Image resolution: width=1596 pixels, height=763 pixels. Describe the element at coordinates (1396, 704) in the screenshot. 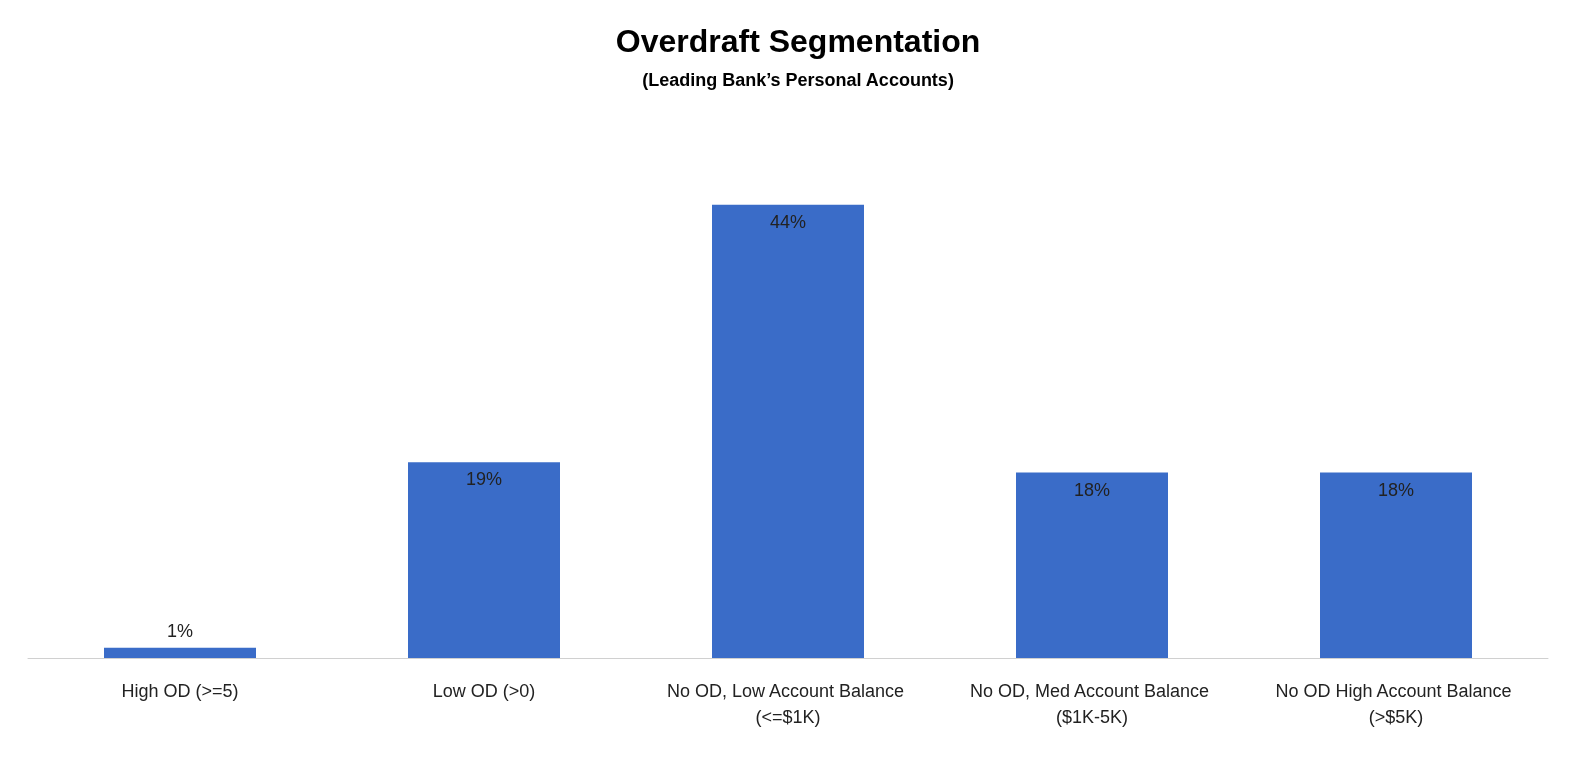

I see `x-tick-label: No OD High Account Balance (>$5K)` at that location.